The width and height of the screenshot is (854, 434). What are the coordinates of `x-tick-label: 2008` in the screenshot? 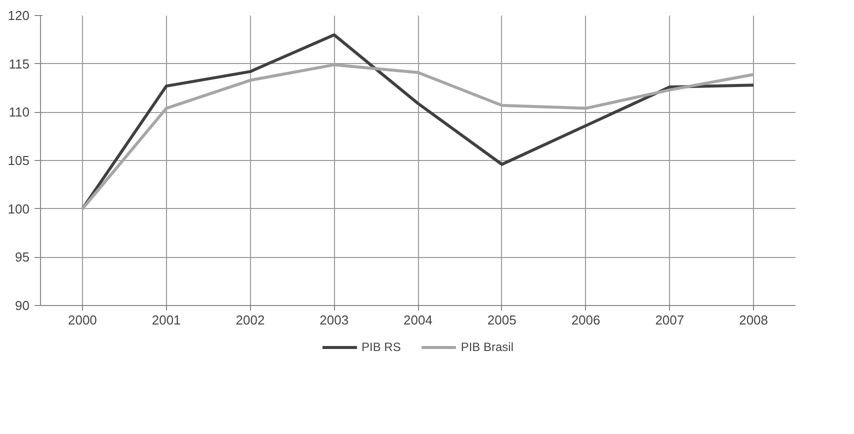 It's located at (753, 320).